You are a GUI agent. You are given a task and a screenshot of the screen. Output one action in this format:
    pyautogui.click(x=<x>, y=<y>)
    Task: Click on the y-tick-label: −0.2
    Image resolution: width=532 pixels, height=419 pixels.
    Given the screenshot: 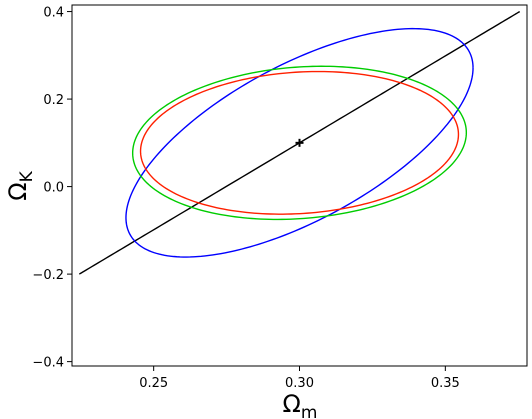 What is the action you would take?
    pyautogui.click(x=48, y=275)
    